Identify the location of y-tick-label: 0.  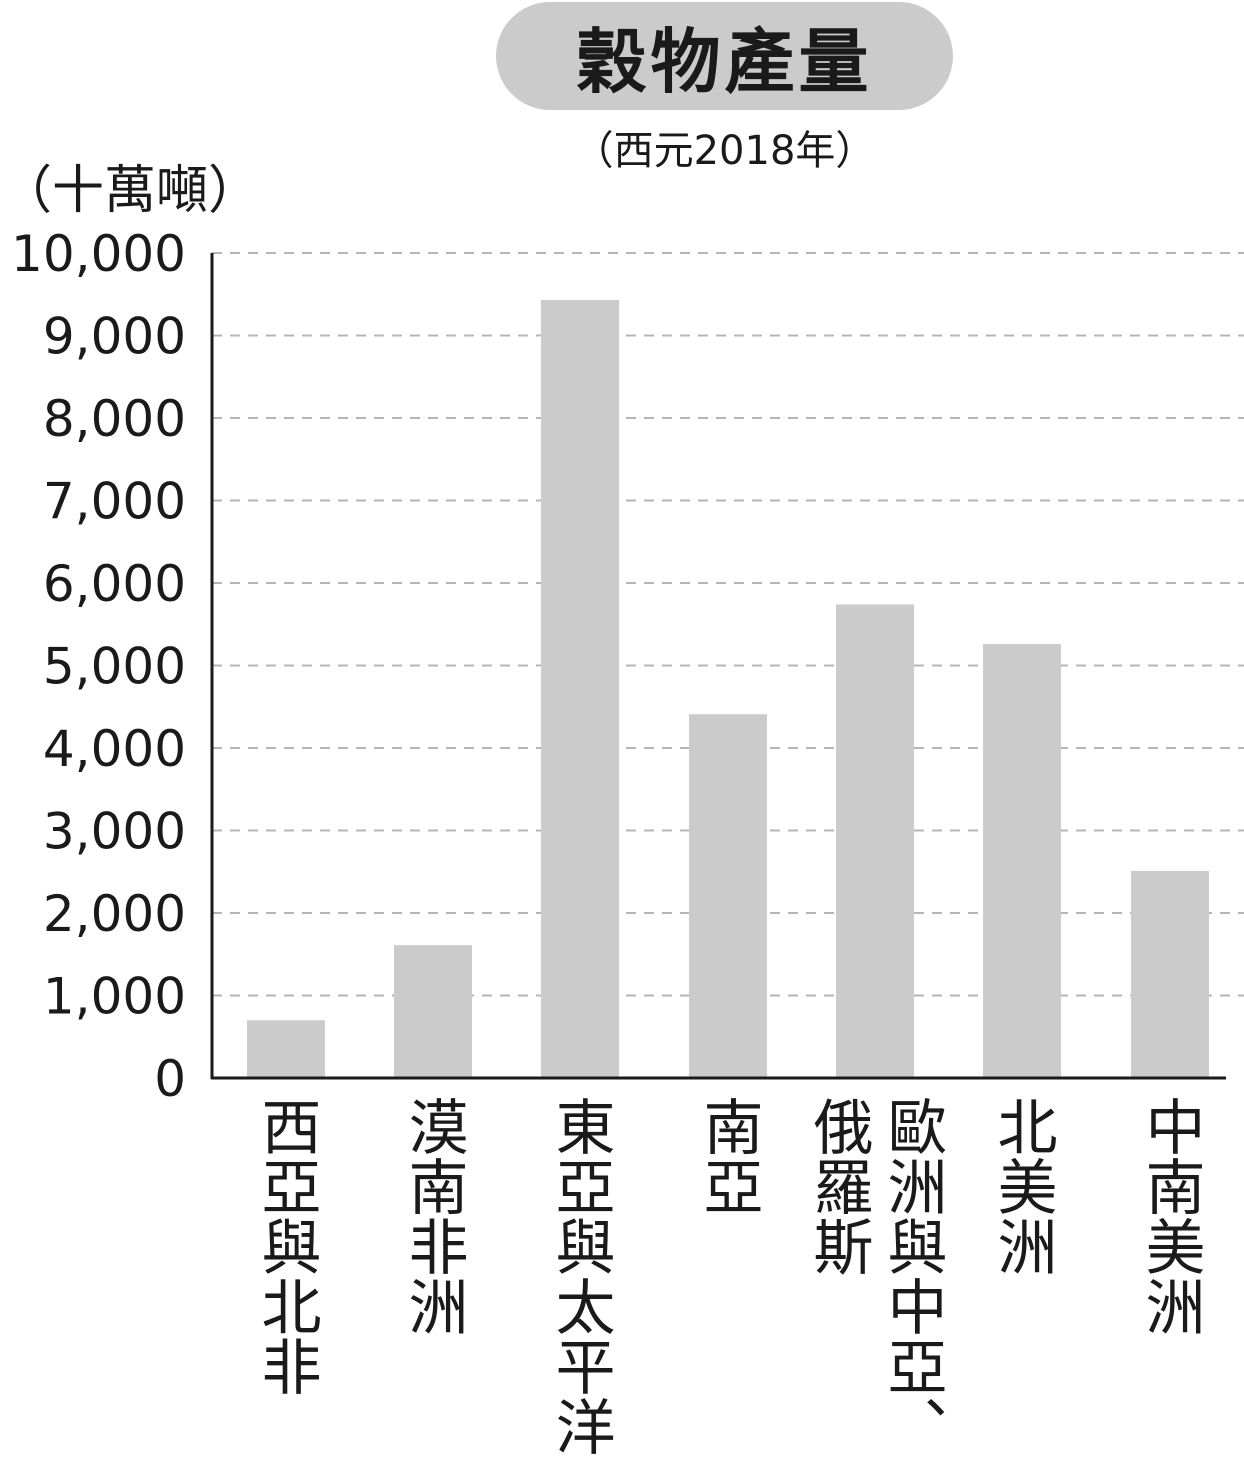
(170, 1079).